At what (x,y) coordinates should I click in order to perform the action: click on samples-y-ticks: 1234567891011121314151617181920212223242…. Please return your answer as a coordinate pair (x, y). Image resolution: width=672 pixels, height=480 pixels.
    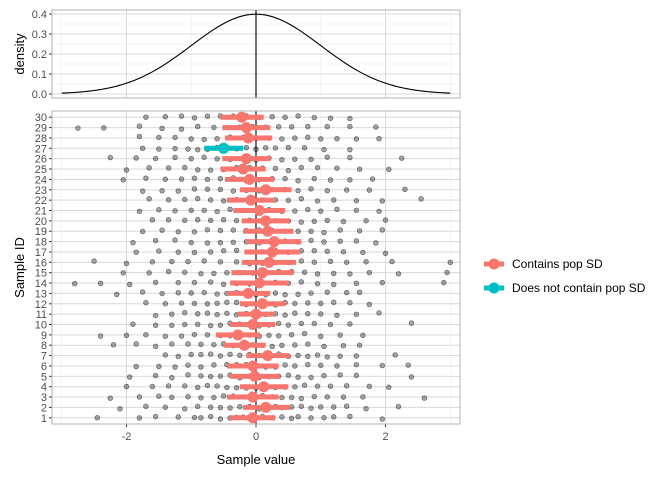
    Looking at the image, I should click on (43, 268).